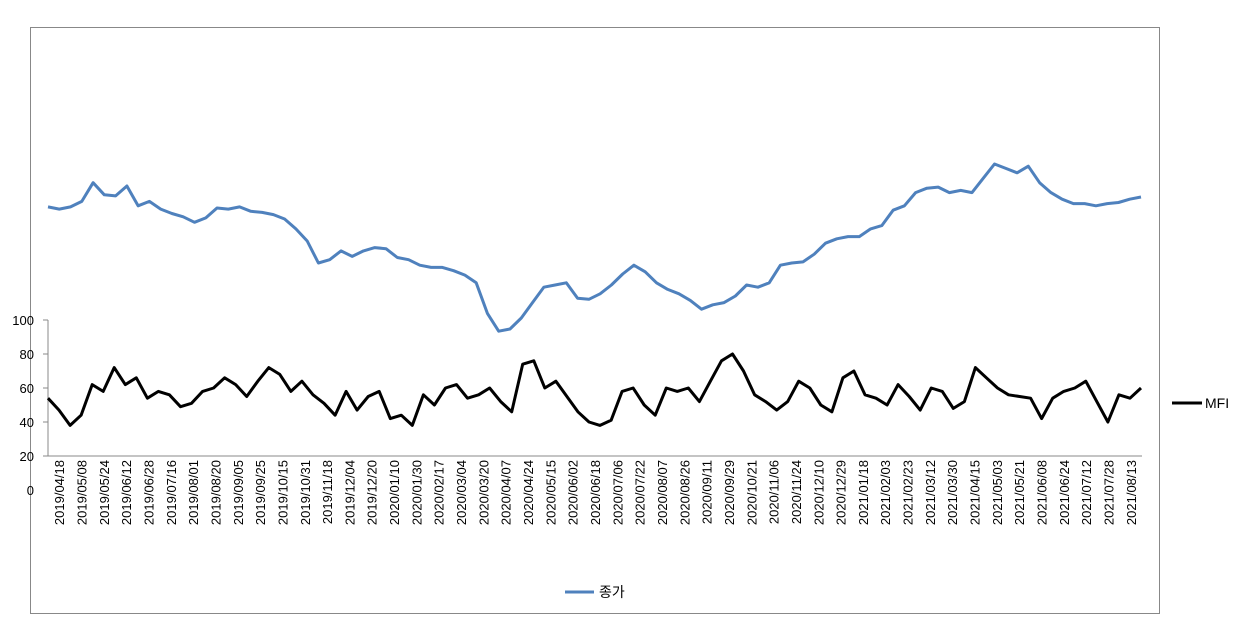  I want to click on y-tick-label: 60, so click(27, 388).